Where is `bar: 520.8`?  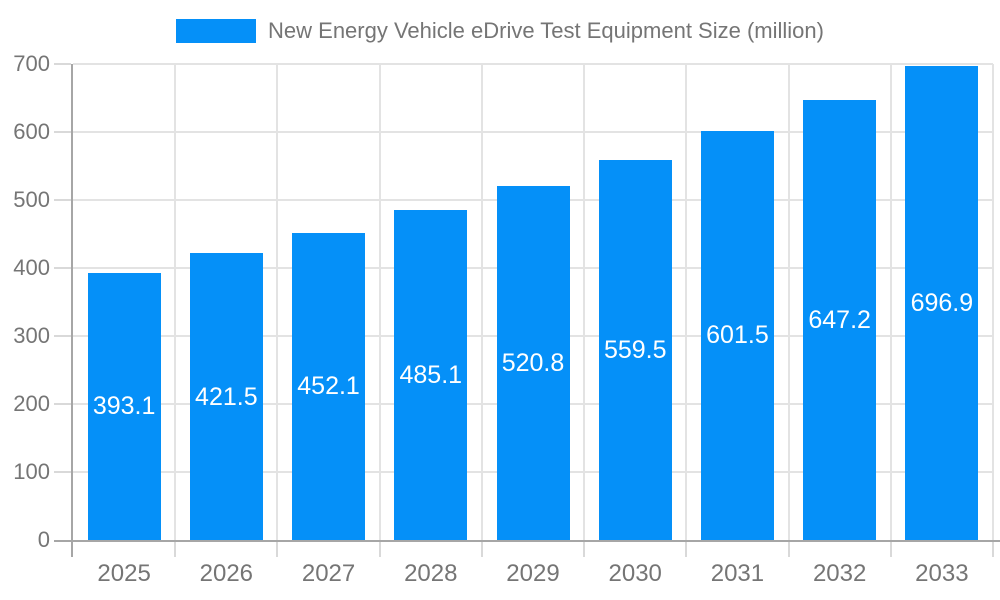
bar: 520.8 is located at coordinates (533, 362).